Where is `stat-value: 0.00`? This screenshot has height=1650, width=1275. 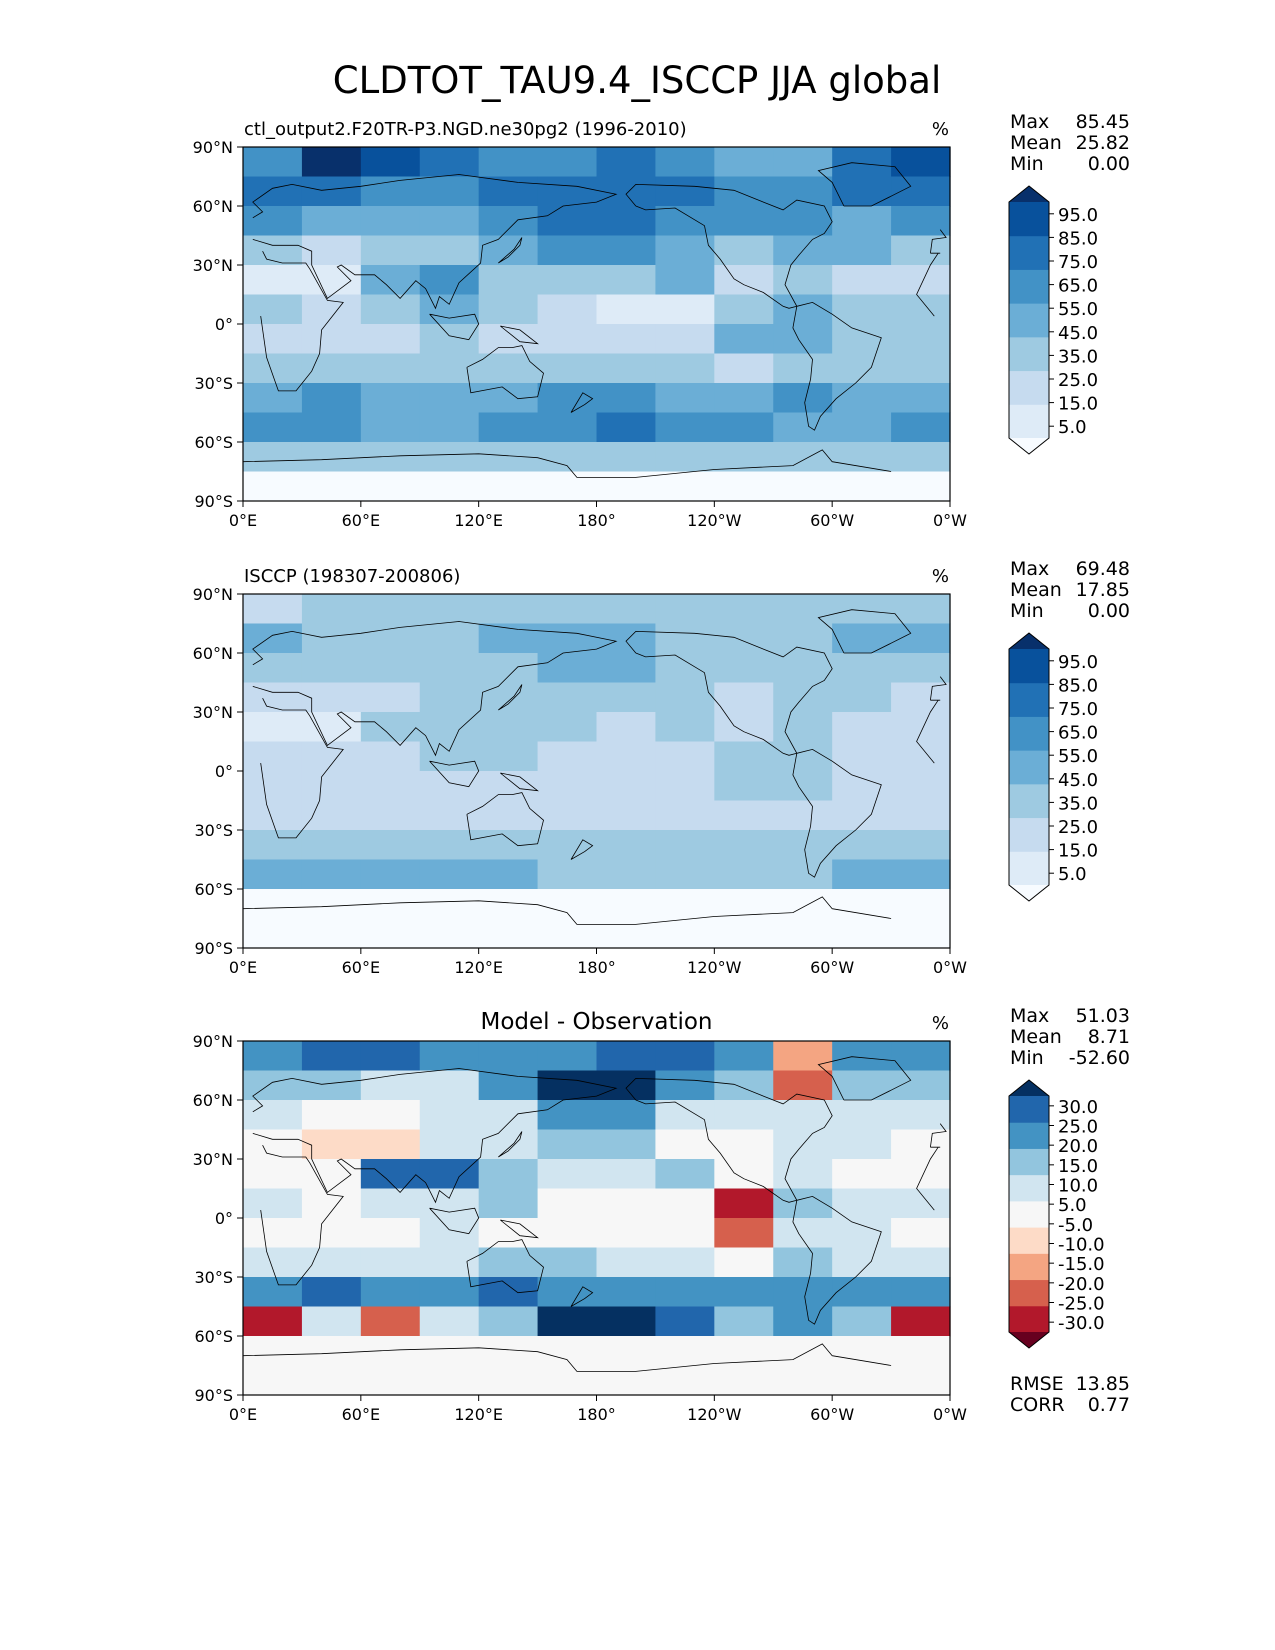
stat-value: 0.00 is located at coordinates (1109, 164).